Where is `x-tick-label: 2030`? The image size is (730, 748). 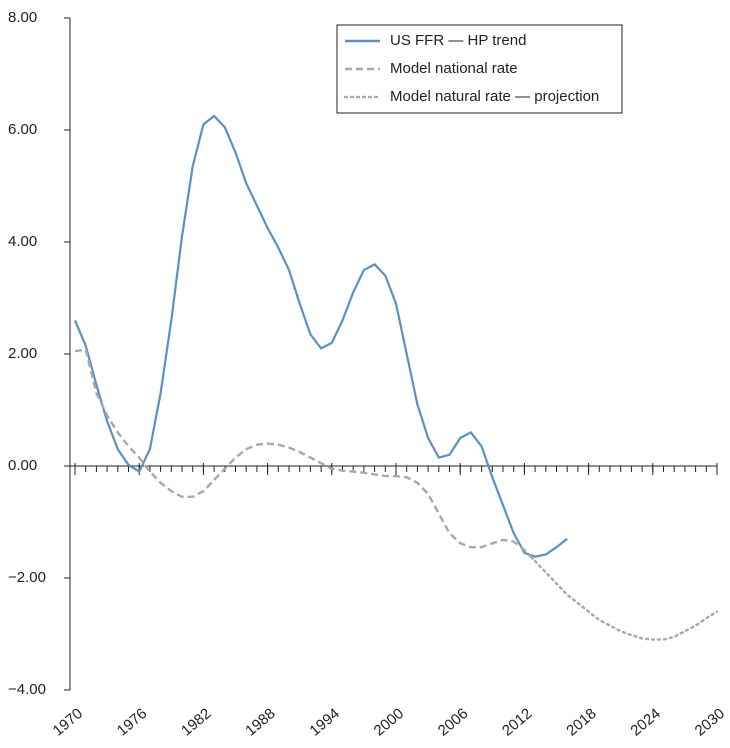
x-tick-label: 2030 is located at coordinates (710, 722).